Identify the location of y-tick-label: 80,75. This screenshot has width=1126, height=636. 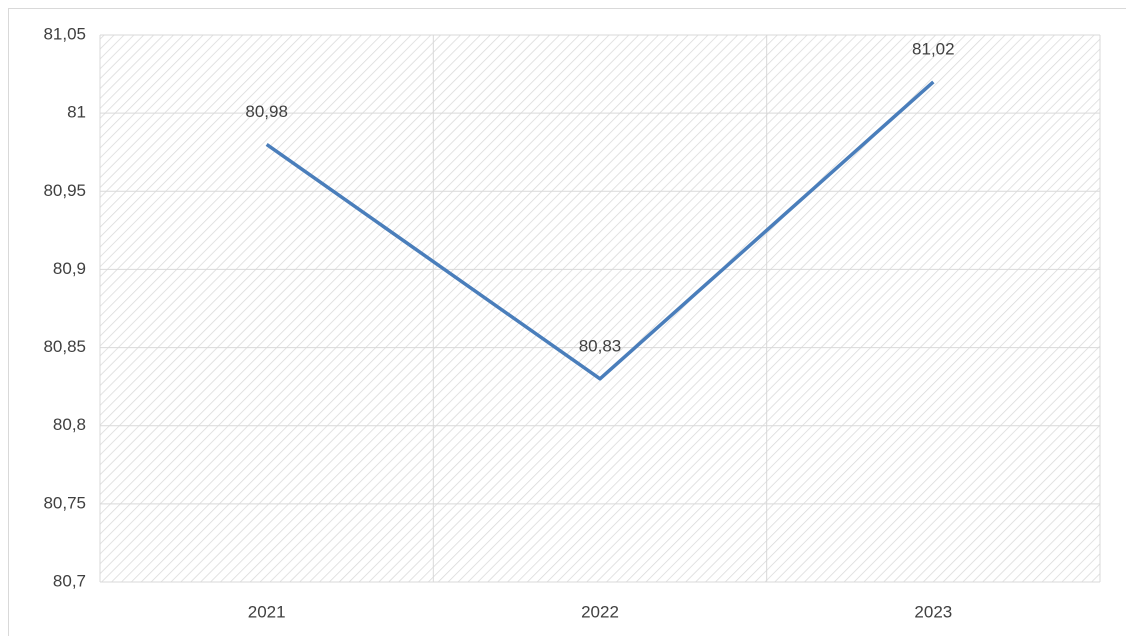
(64, 502).